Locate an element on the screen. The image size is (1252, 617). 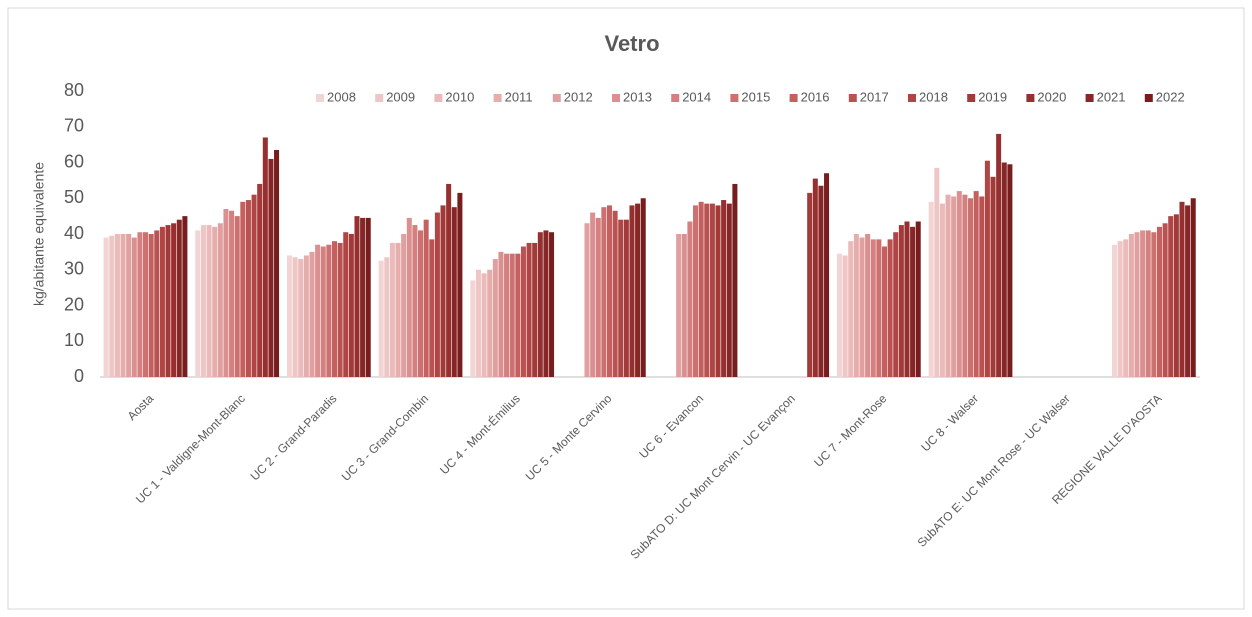
legend-label: 2012 is located at coordinates (578, 96).